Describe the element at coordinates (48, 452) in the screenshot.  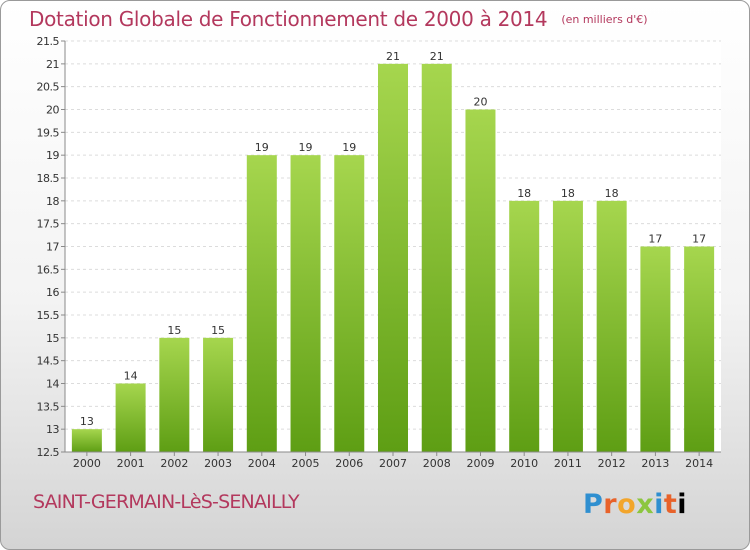
I see `y-tick-label: 12.5` at that location.